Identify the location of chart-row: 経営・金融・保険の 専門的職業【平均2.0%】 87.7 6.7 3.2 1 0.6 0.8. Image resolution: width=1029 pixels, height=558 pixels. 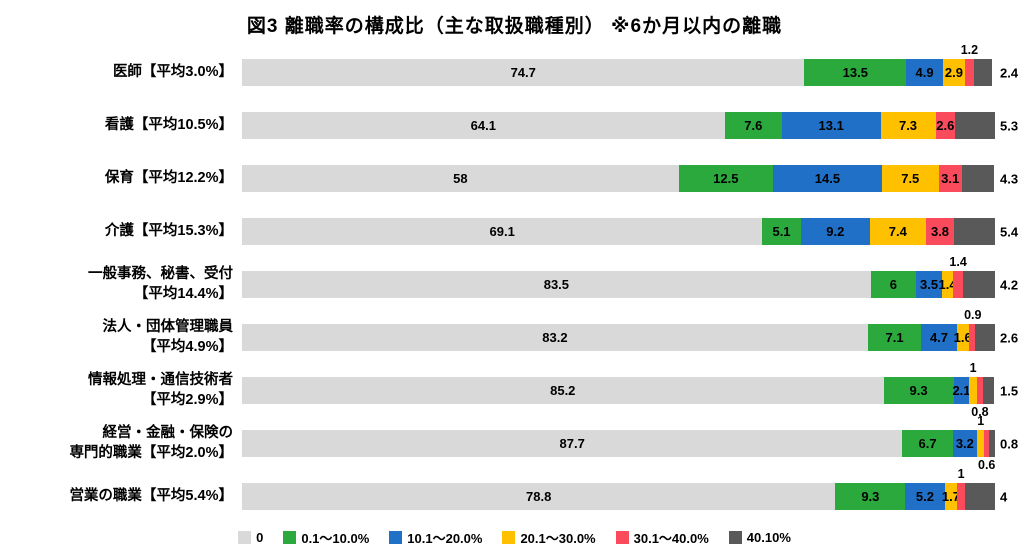
(514, 443).